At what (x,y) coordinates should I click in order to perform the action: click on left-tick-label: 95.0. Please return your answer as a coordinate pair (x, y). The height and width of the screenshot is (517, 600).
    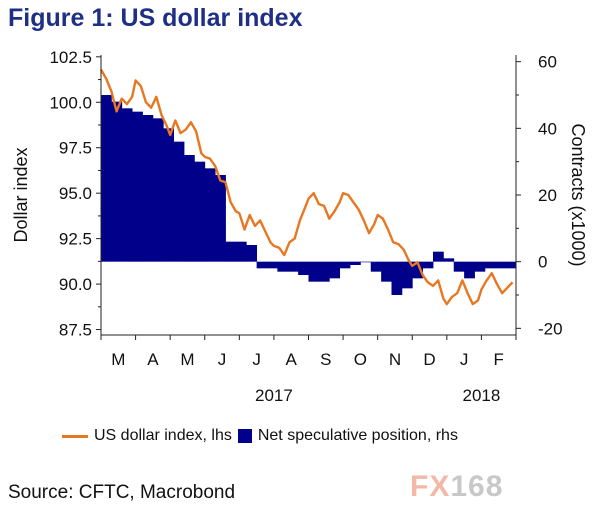
    Looking at the image, I should click on (75, 193).